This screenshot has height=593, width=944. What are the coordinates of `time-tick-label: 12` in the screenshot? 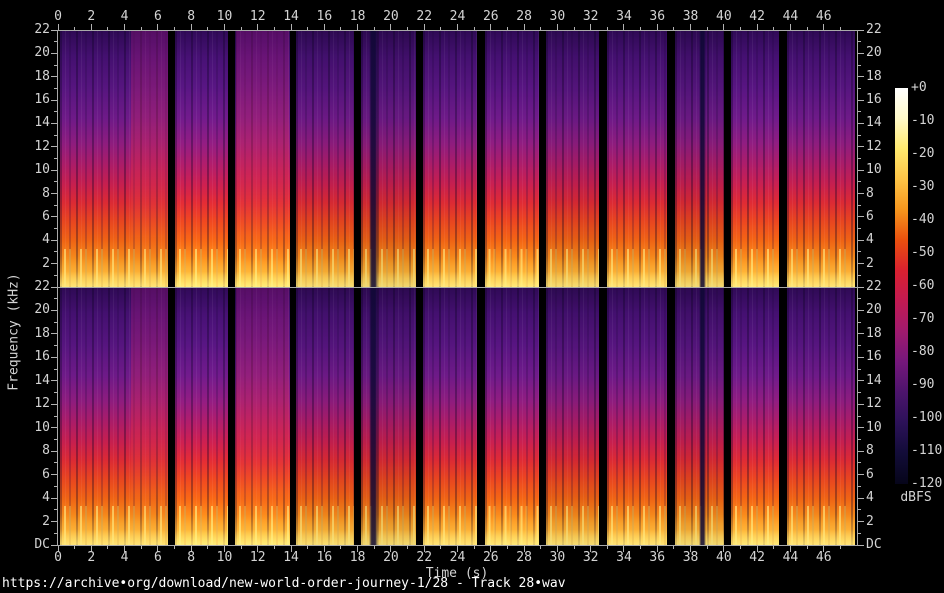 It's located at (257, 557).